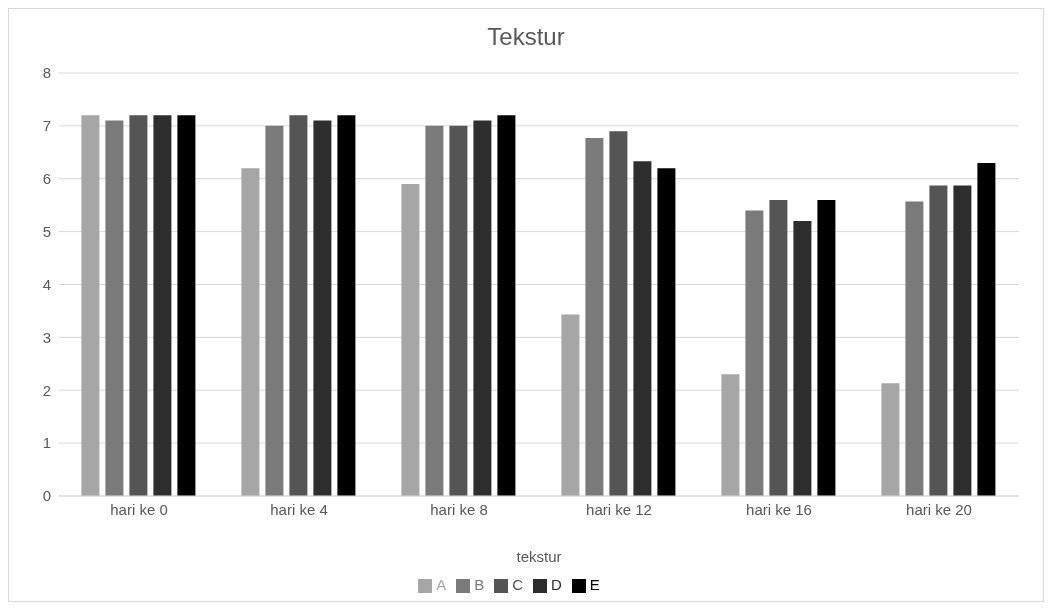  What do you see at coordinates (594, 584) in the screenshot?
I see `legend-label: E` at bounding box center [594, 584].